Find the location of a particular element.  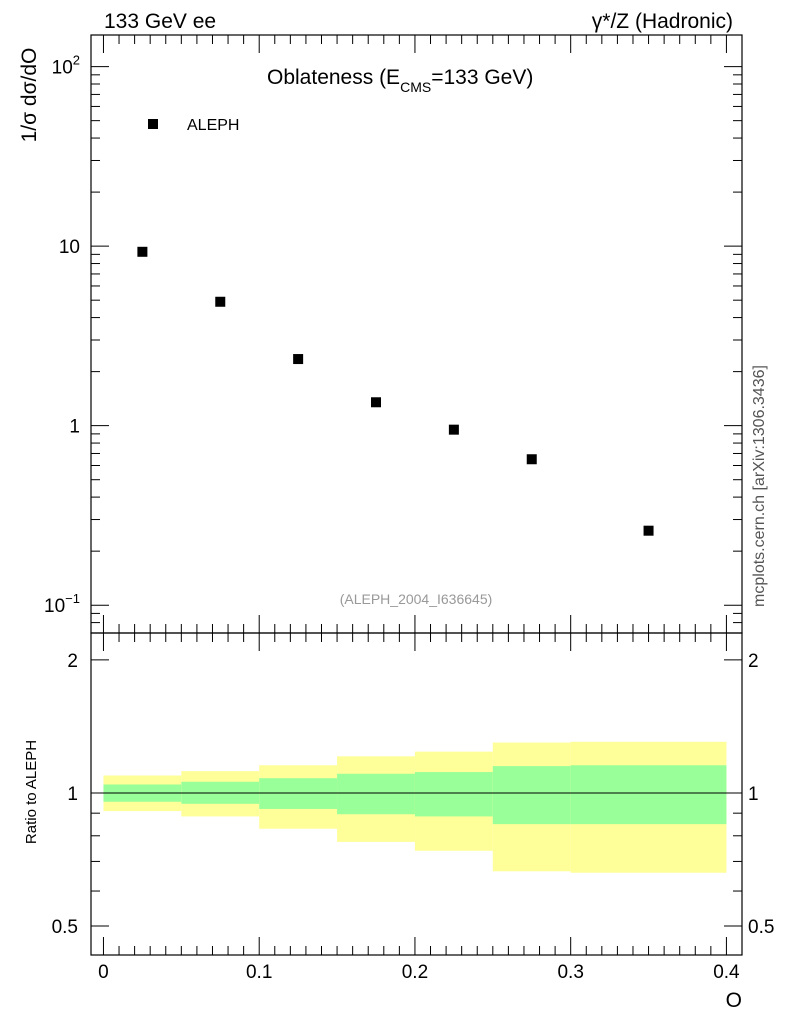

ratio-x-tick-label: 0.4 is located at coordinates (726, 972).